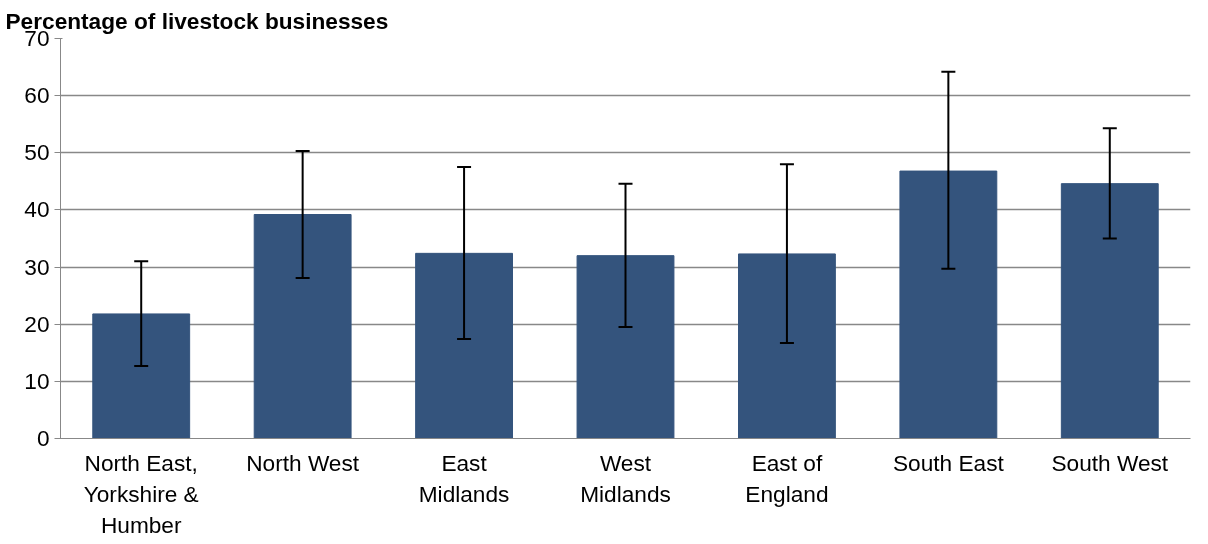  Describe the element at coordinates (37, 266) in the screenshot. I see `y-tick-label: 30` at that location.